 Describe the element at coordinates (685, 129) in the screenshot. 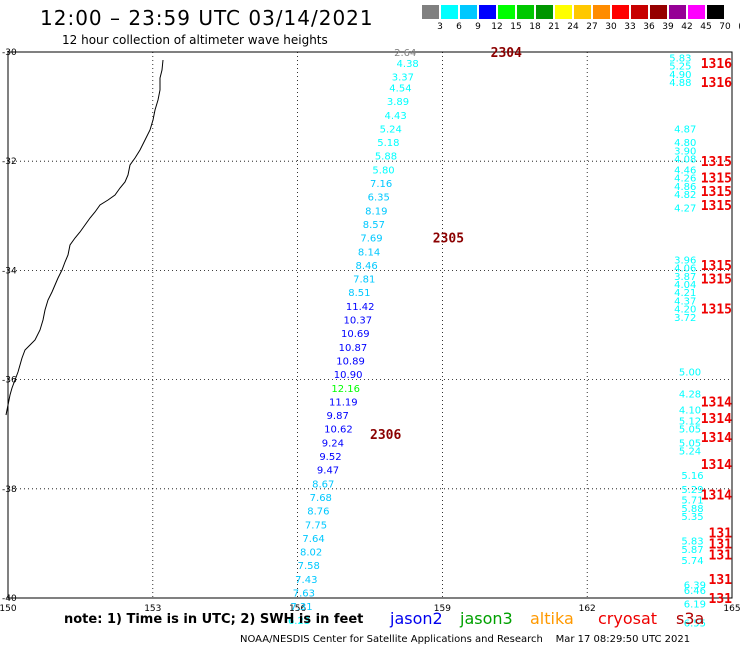

I see `wave-height-value: 4.87` at that location.